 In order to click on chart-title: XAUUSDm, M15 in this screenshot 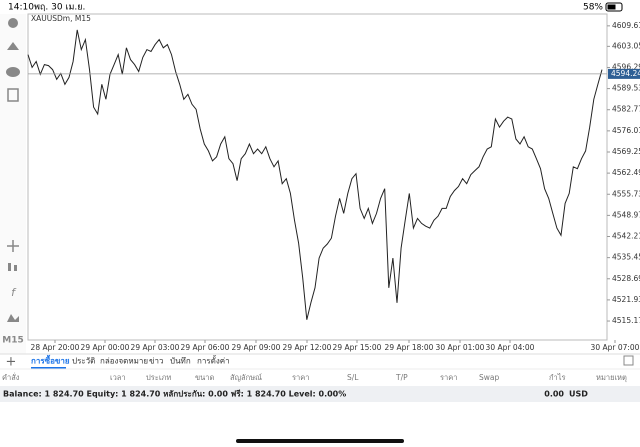, I will do `click(61, 18)`.